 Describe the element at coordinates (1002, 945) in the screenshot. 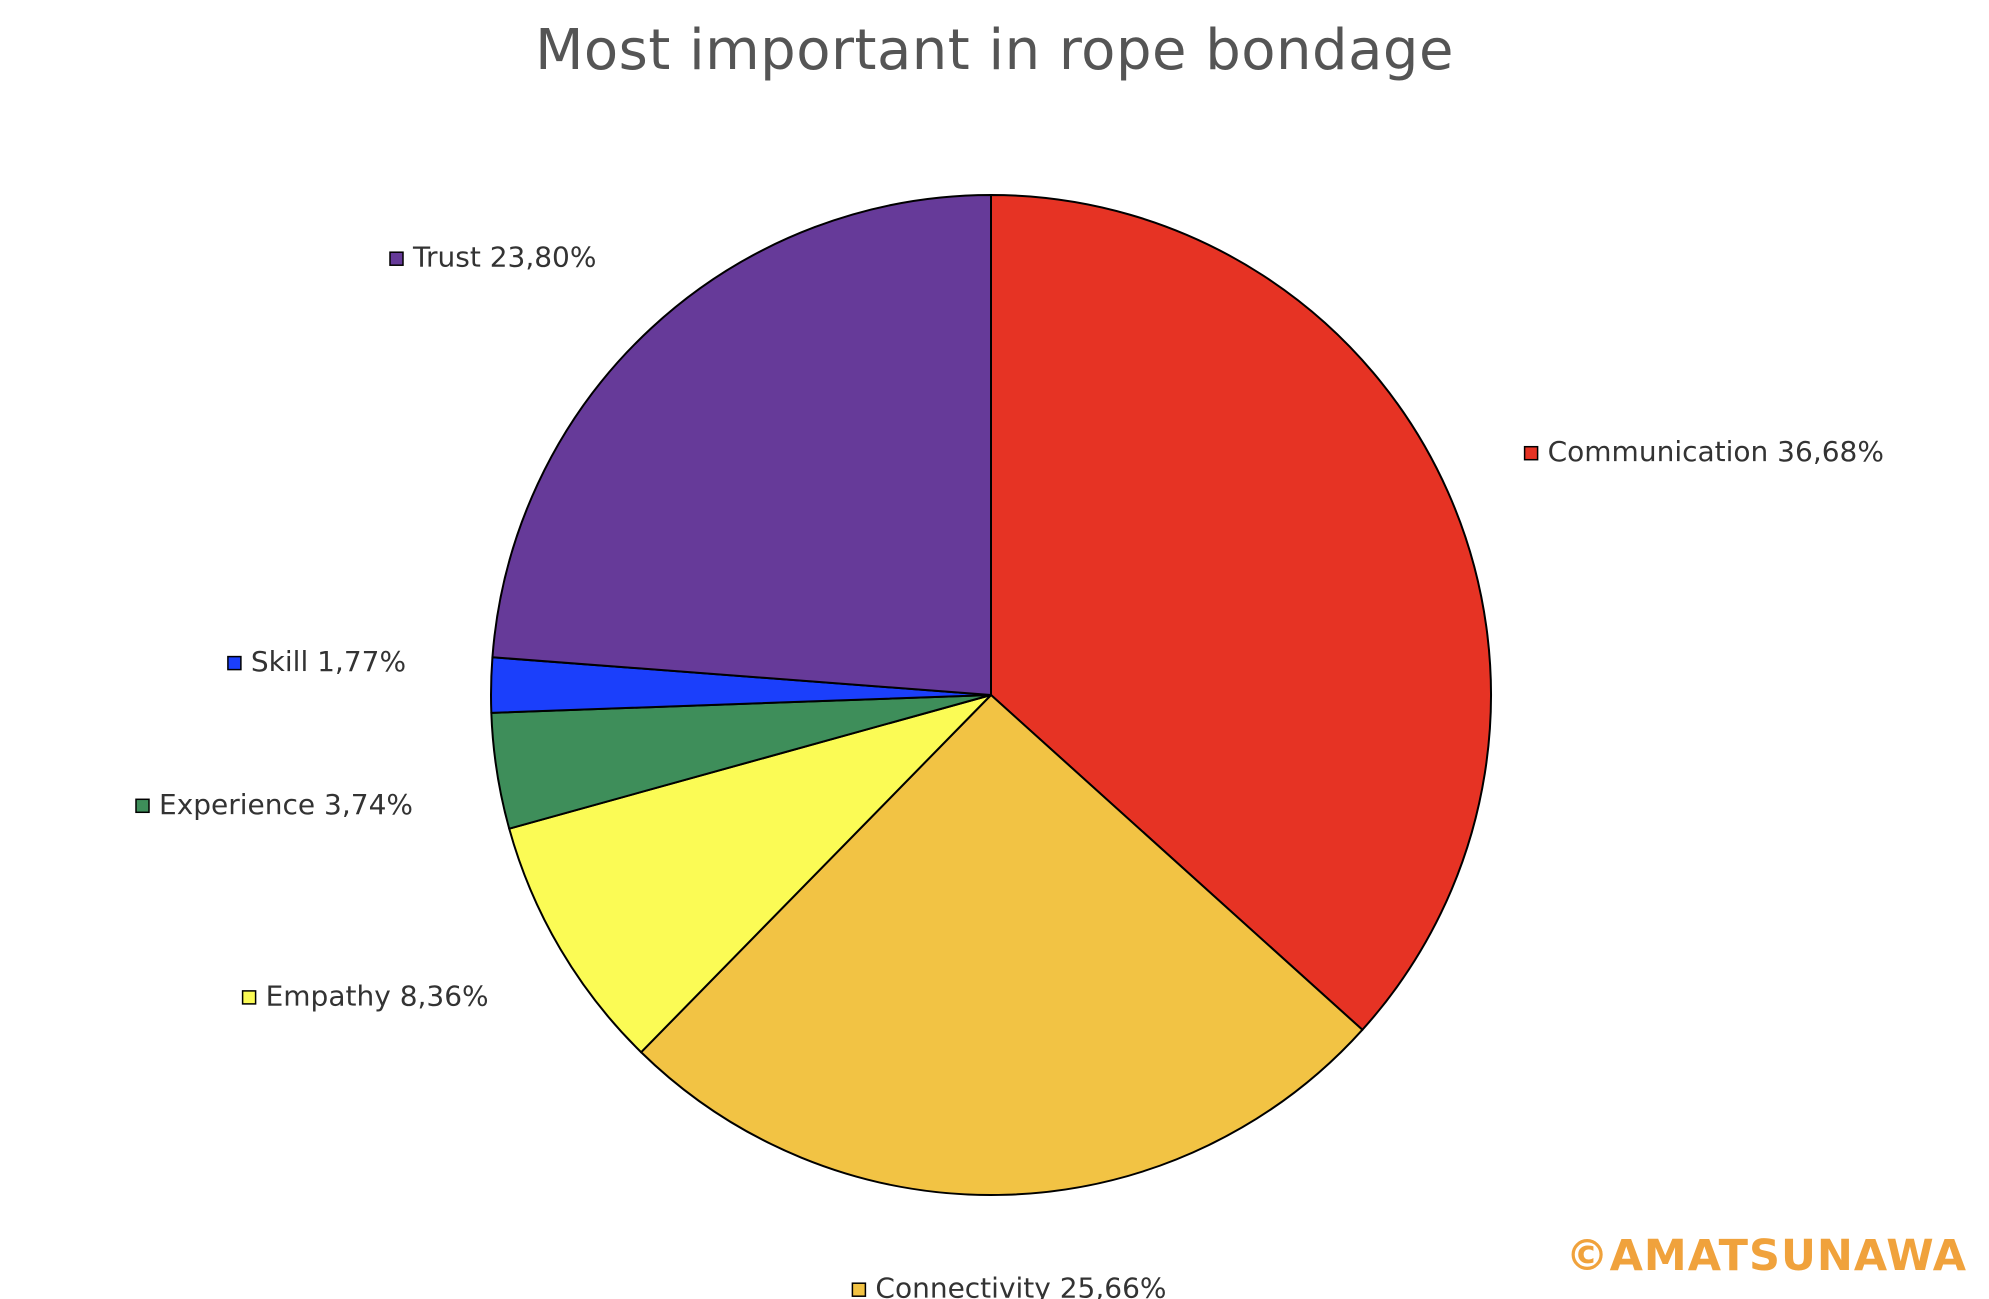

I see `pie-slice-connectivity` at that location.